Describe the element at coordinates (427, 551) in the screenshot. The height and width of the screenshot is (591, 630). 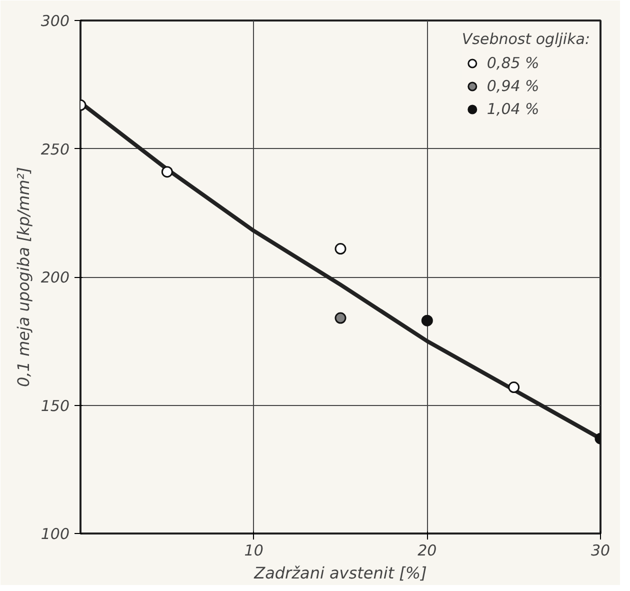
I see `x-tick-label: 20` at that location.